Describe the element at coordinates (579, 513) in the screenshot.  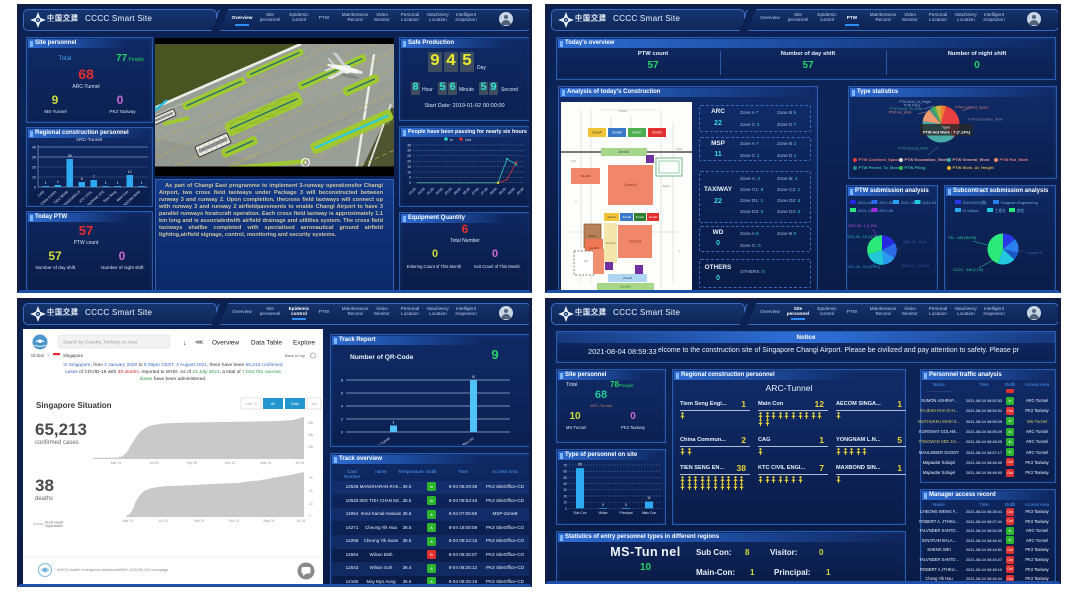
I see `svg-text: Sub Con` at that location.